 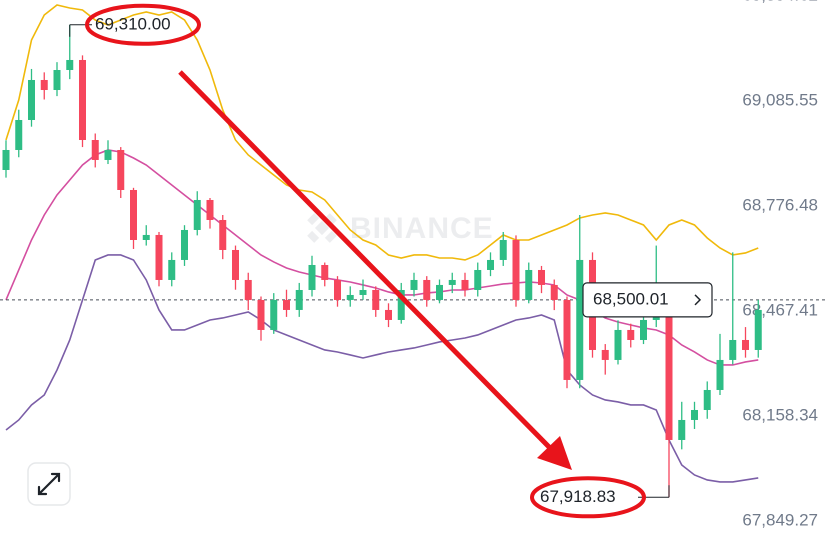 What do you see at coordinates (133, 23) in the screenshot?
I see `annotation-label: 69,310.00` at bounding box center [133, 23].